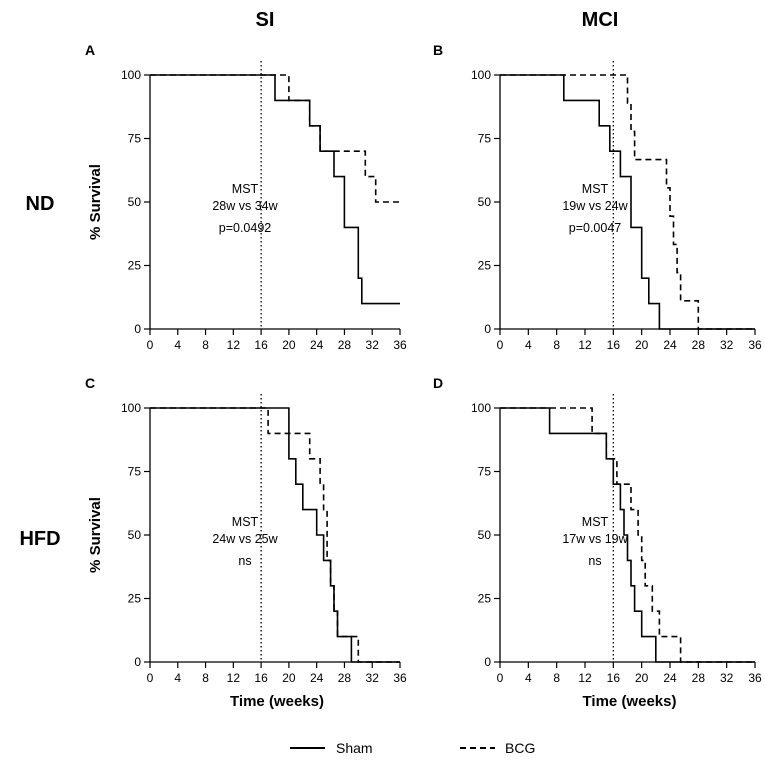  I want to click on panel-d-x-tick-label: 8, so click(556, 678).